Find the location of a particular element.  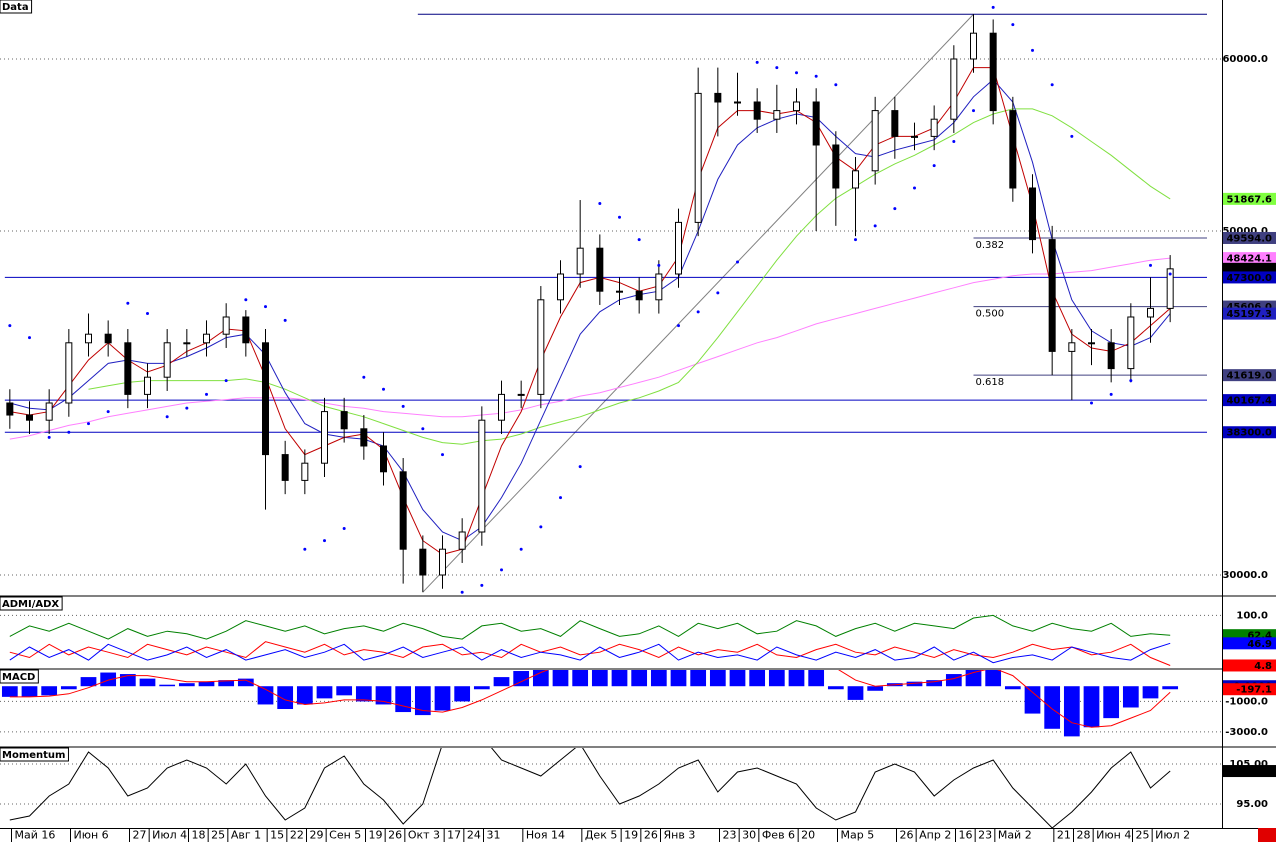

x-tick-label: Сен 5 is located at coordinates (345, 835).